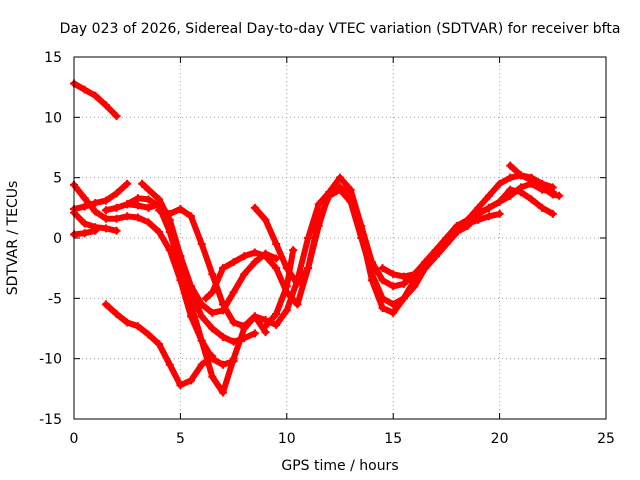 The width and height of the screenshot is (640, 480). Describe the element at coordinates (180, 439) in the screenshot. I see `x-tick-label: 5` at that location.